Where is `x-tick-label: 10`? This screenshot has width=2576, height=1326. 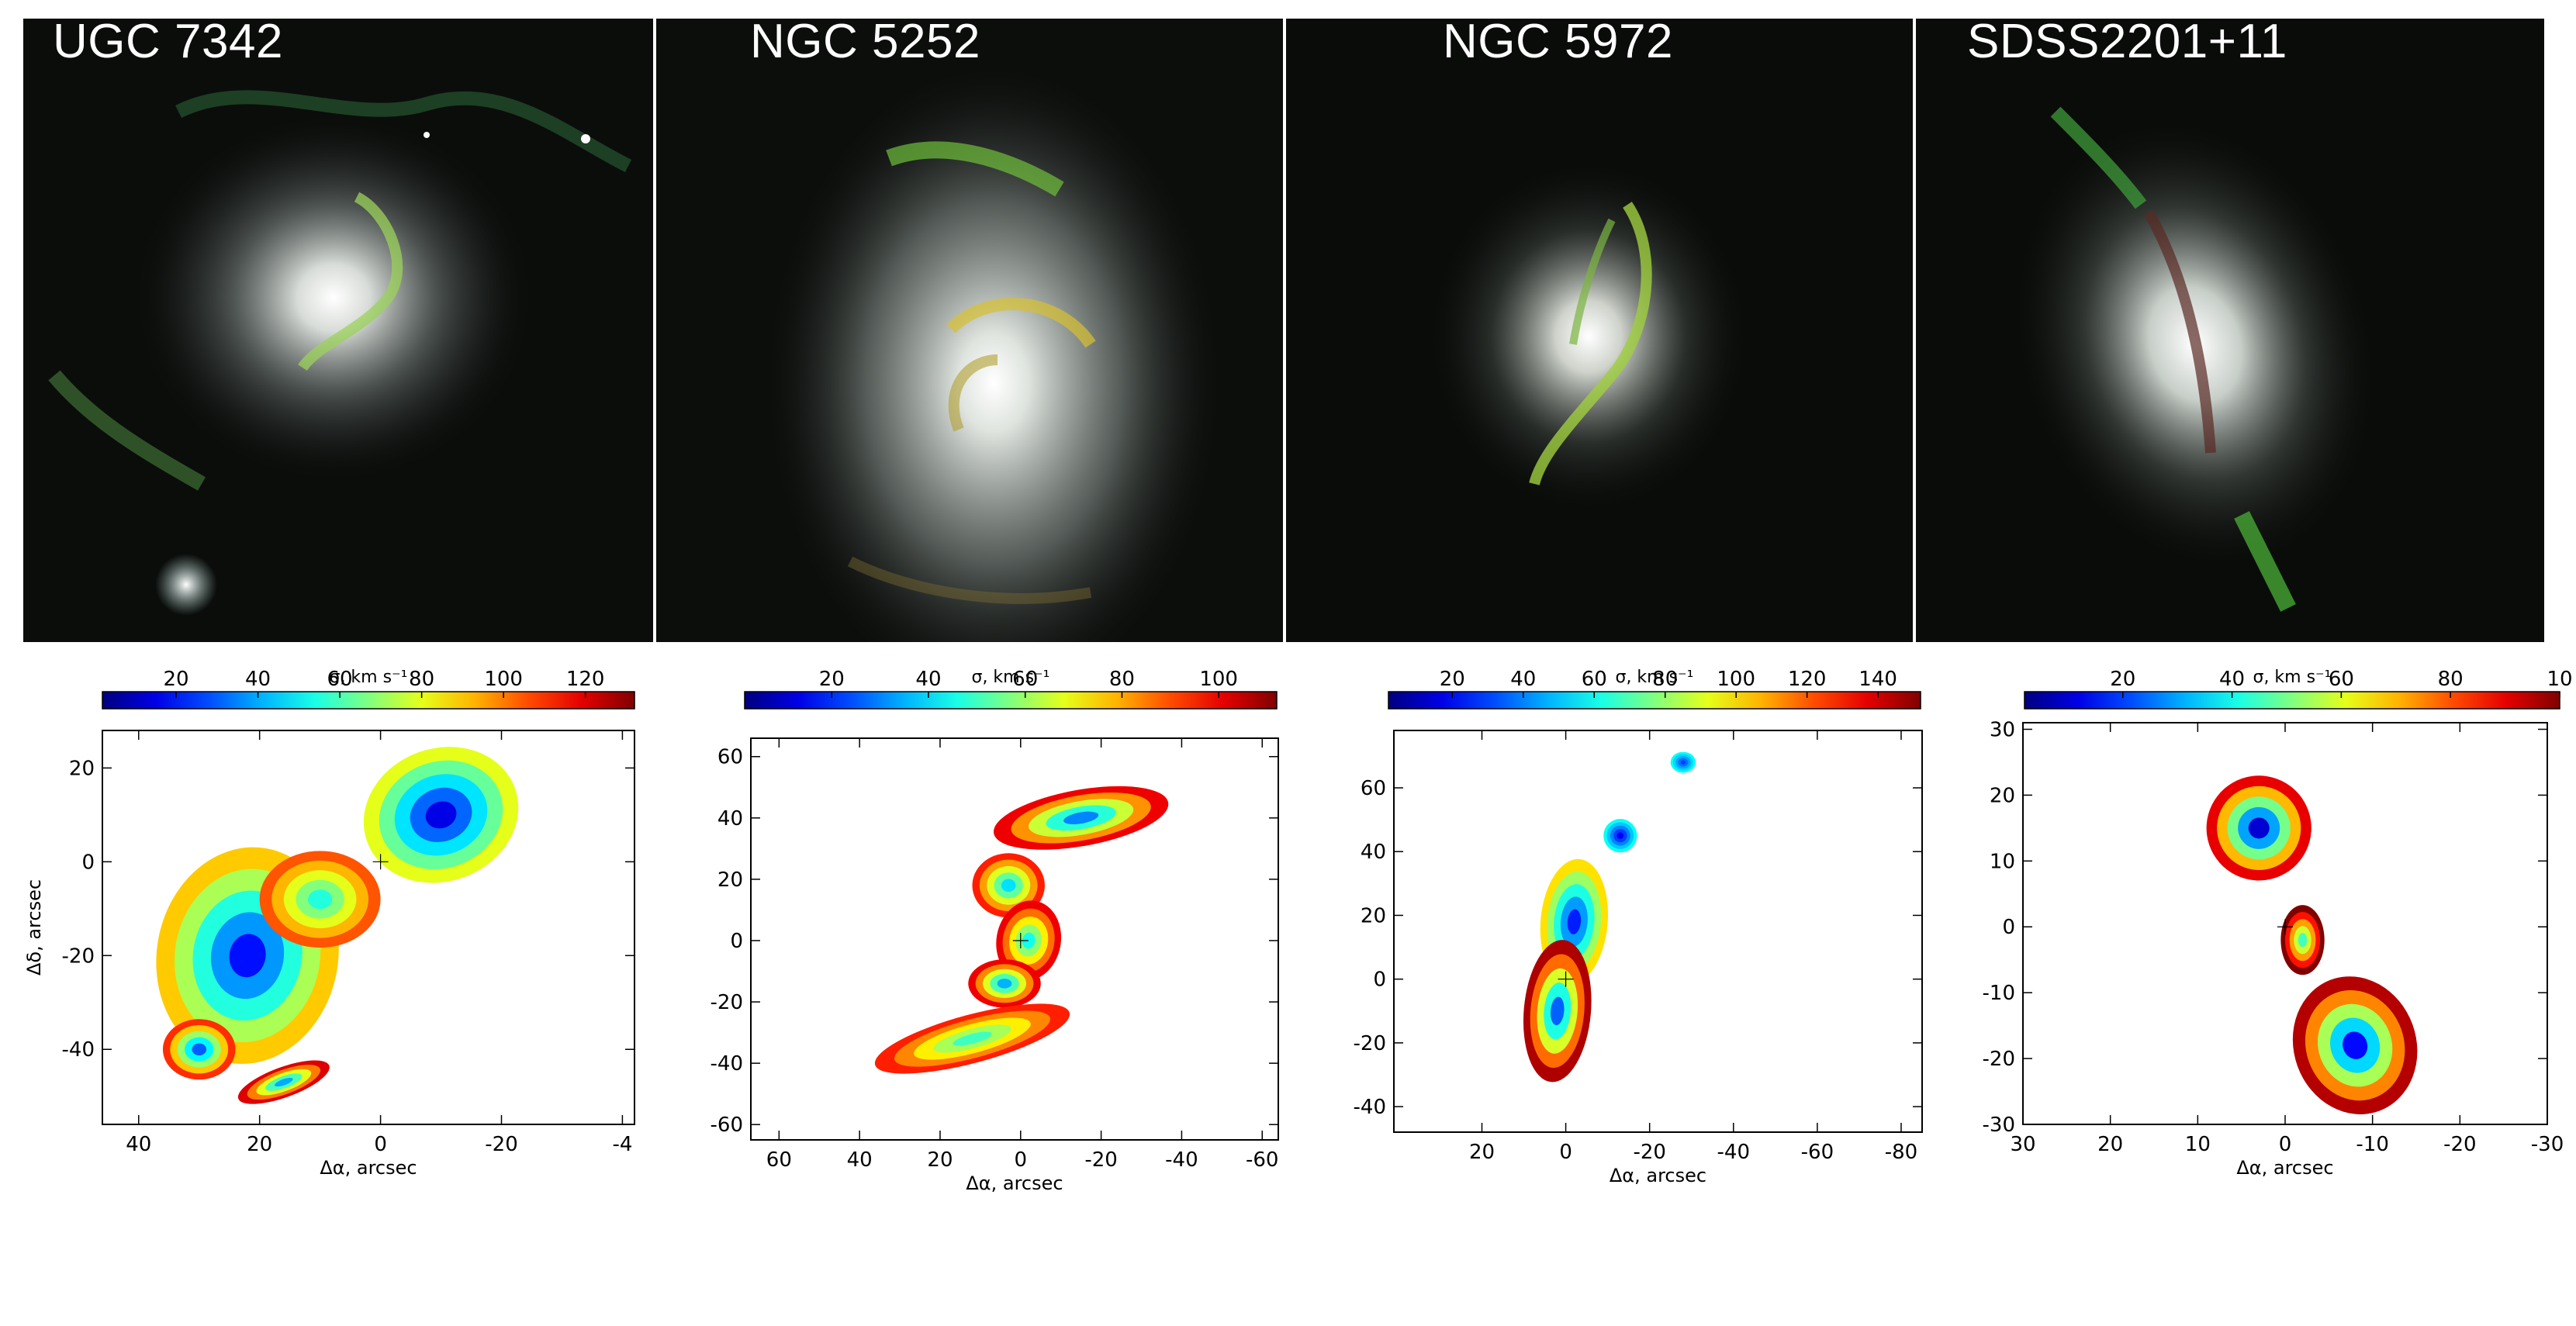
x-tick-label: 10 is located at coordinates (2198, 1144).